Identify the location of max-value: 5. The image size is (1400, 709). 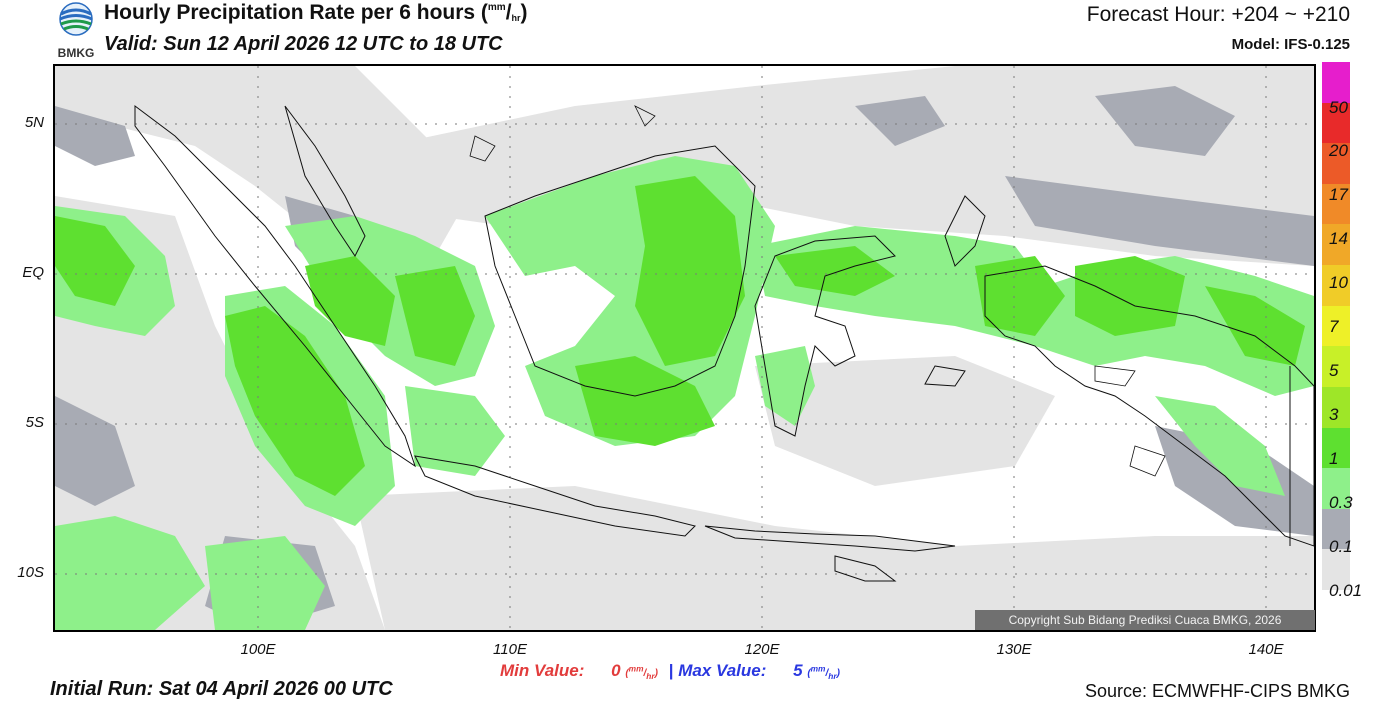
(798, 670).